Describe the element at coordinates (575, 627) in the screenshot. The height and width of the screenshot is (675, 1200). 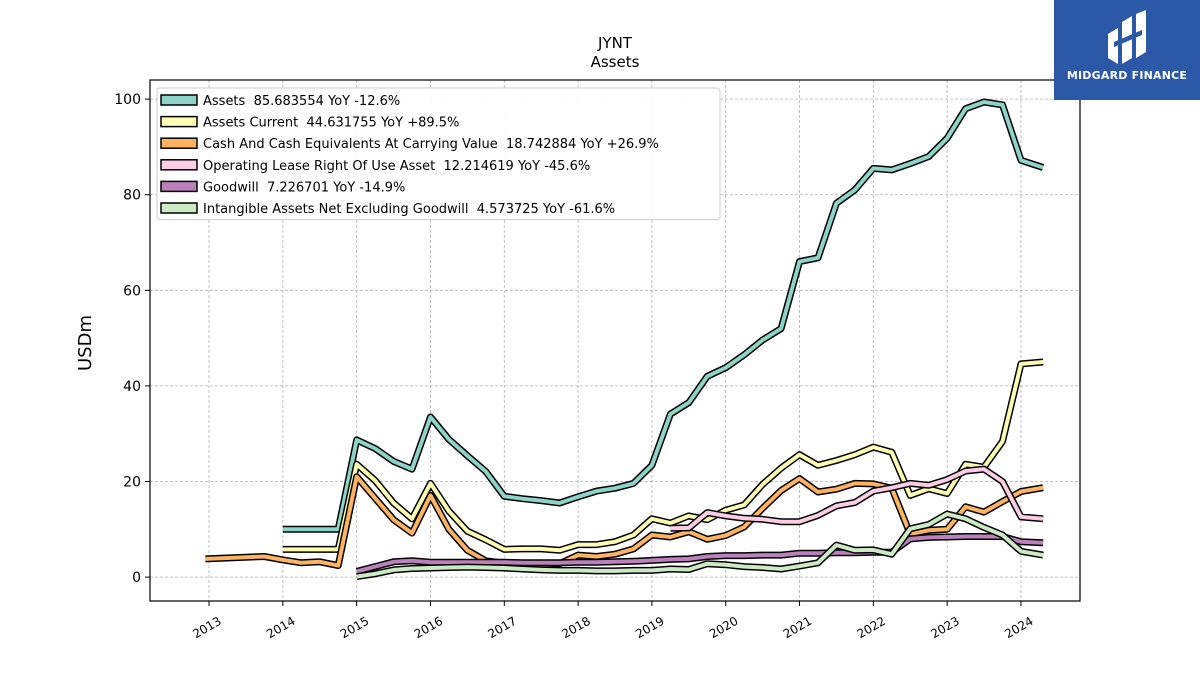
I see `x-tick-label: 2018` at that location.